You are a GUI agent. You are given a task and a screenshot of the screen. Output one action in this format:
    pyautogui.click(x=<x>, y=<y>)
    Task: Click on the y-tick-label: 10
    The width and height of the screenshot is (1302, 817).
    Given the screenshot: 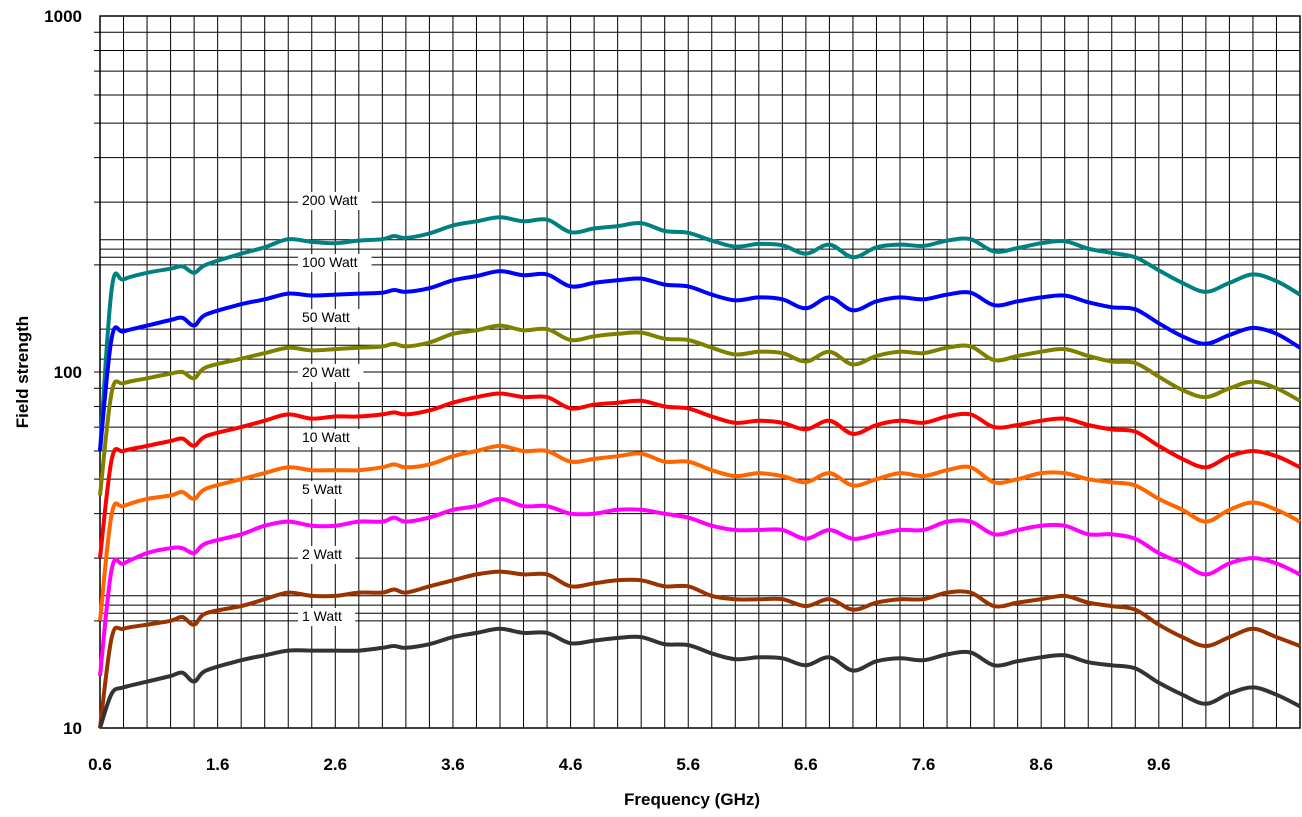 What is the action you would take?
    pyautogui.click(x=72, y=728)
    